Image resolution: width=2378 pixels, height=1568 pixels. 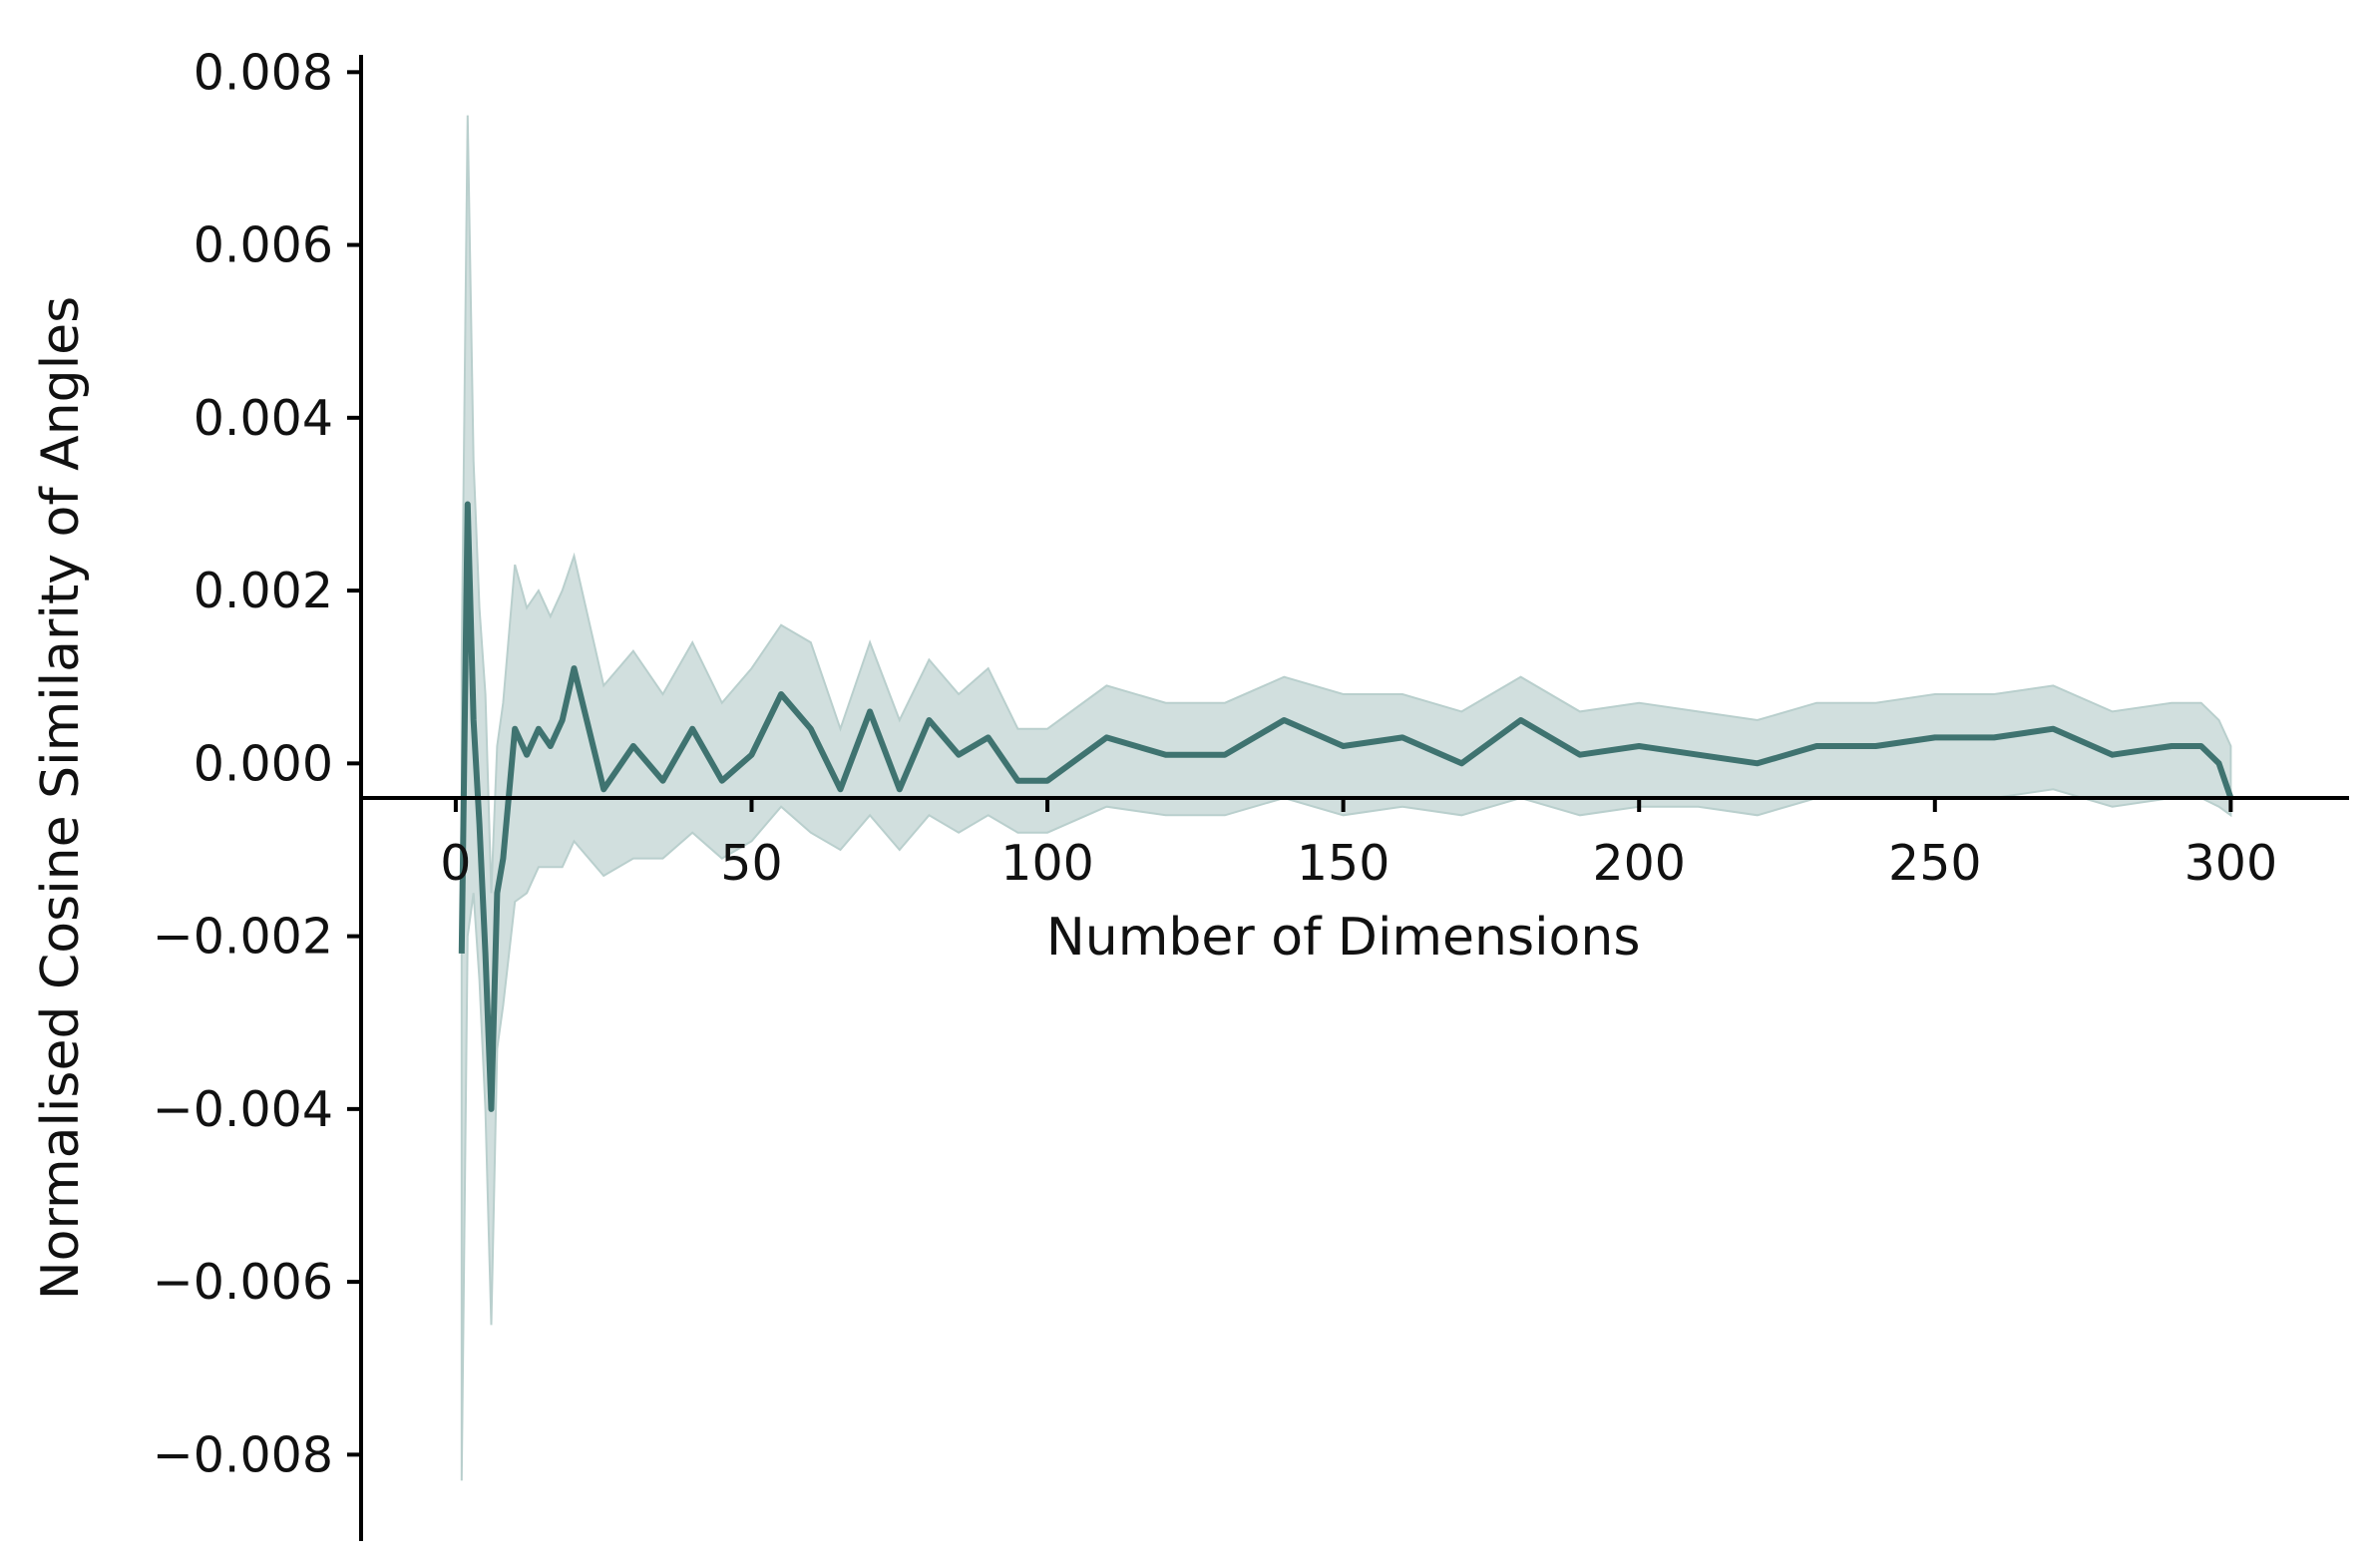 What do you see at coordinates (243, 1110) in the screenshot?
I see `y-tick-label: −0.004` at bounding box center [243, 1110].